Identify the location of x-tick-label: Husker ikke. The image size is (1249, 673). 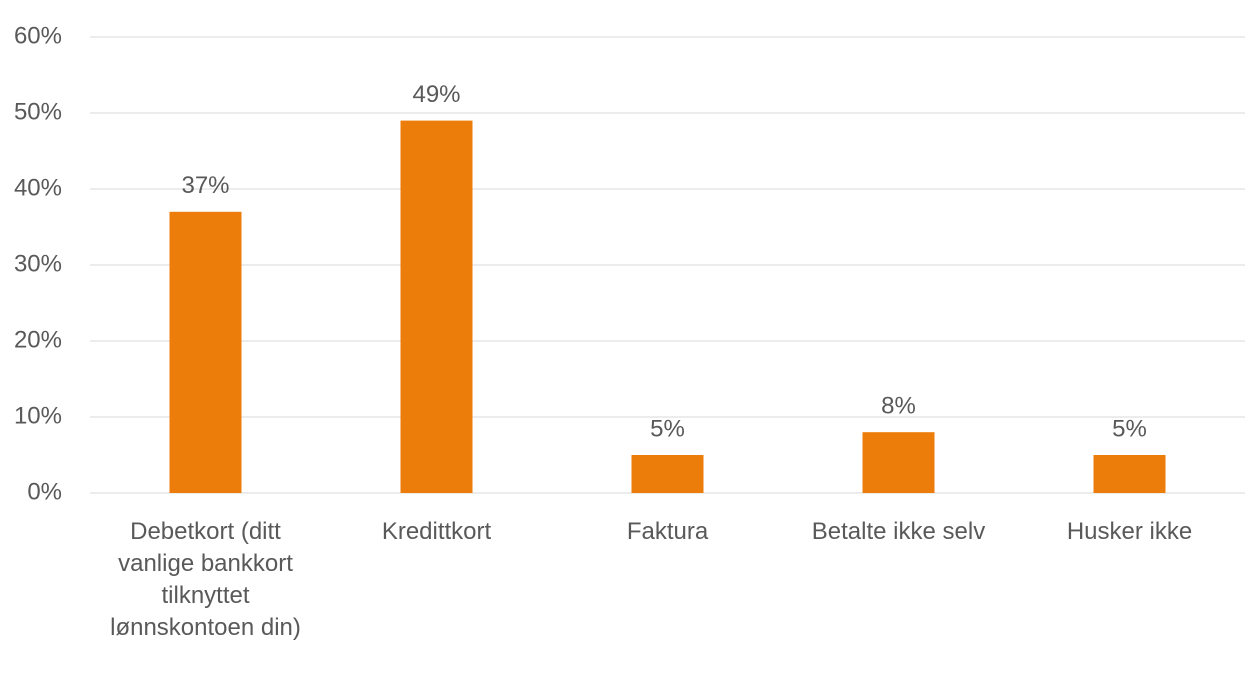
(1129, 531).